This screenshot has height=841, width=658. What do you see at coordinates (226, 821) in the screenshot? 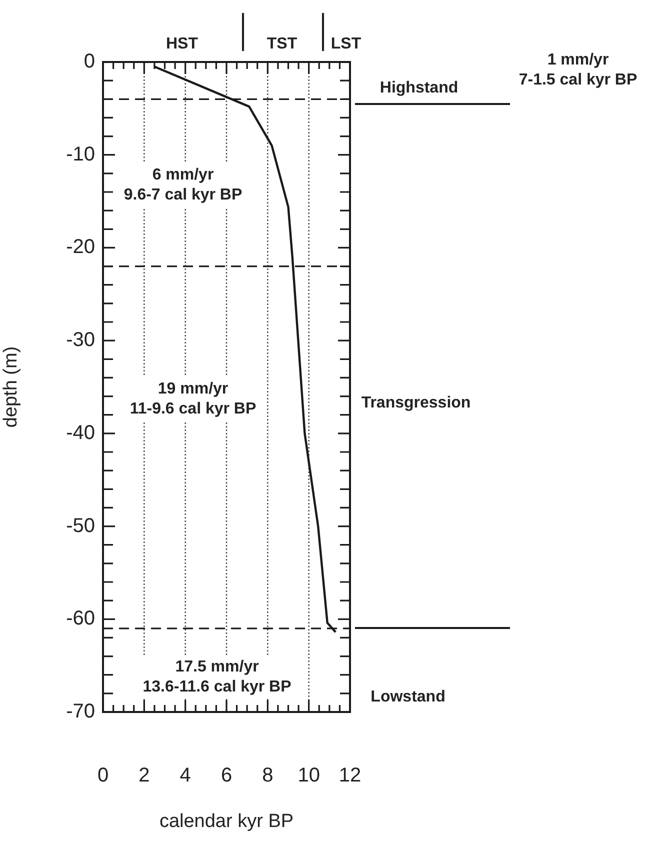
I see `x-axis-title: calendar kyr BP` at bounding box center [226, 821].